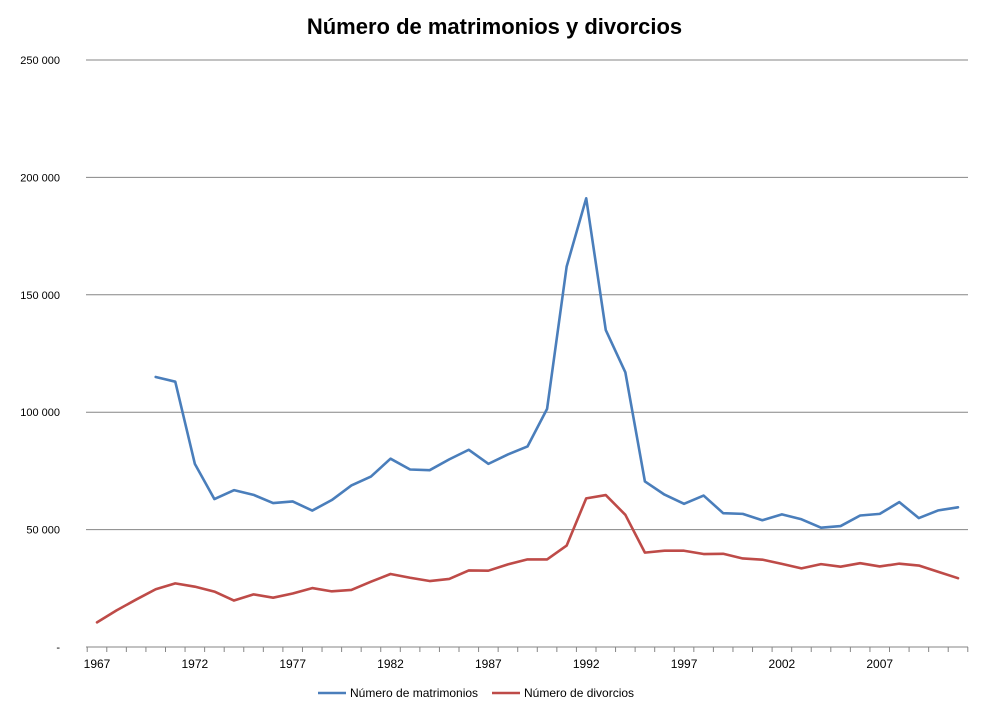 This screenshot has width=989, height=718. What do you see at coordinates (43, 531) in the screenshot?
I see `y-tick-label: 50 000` at bounding box center [43, 531].